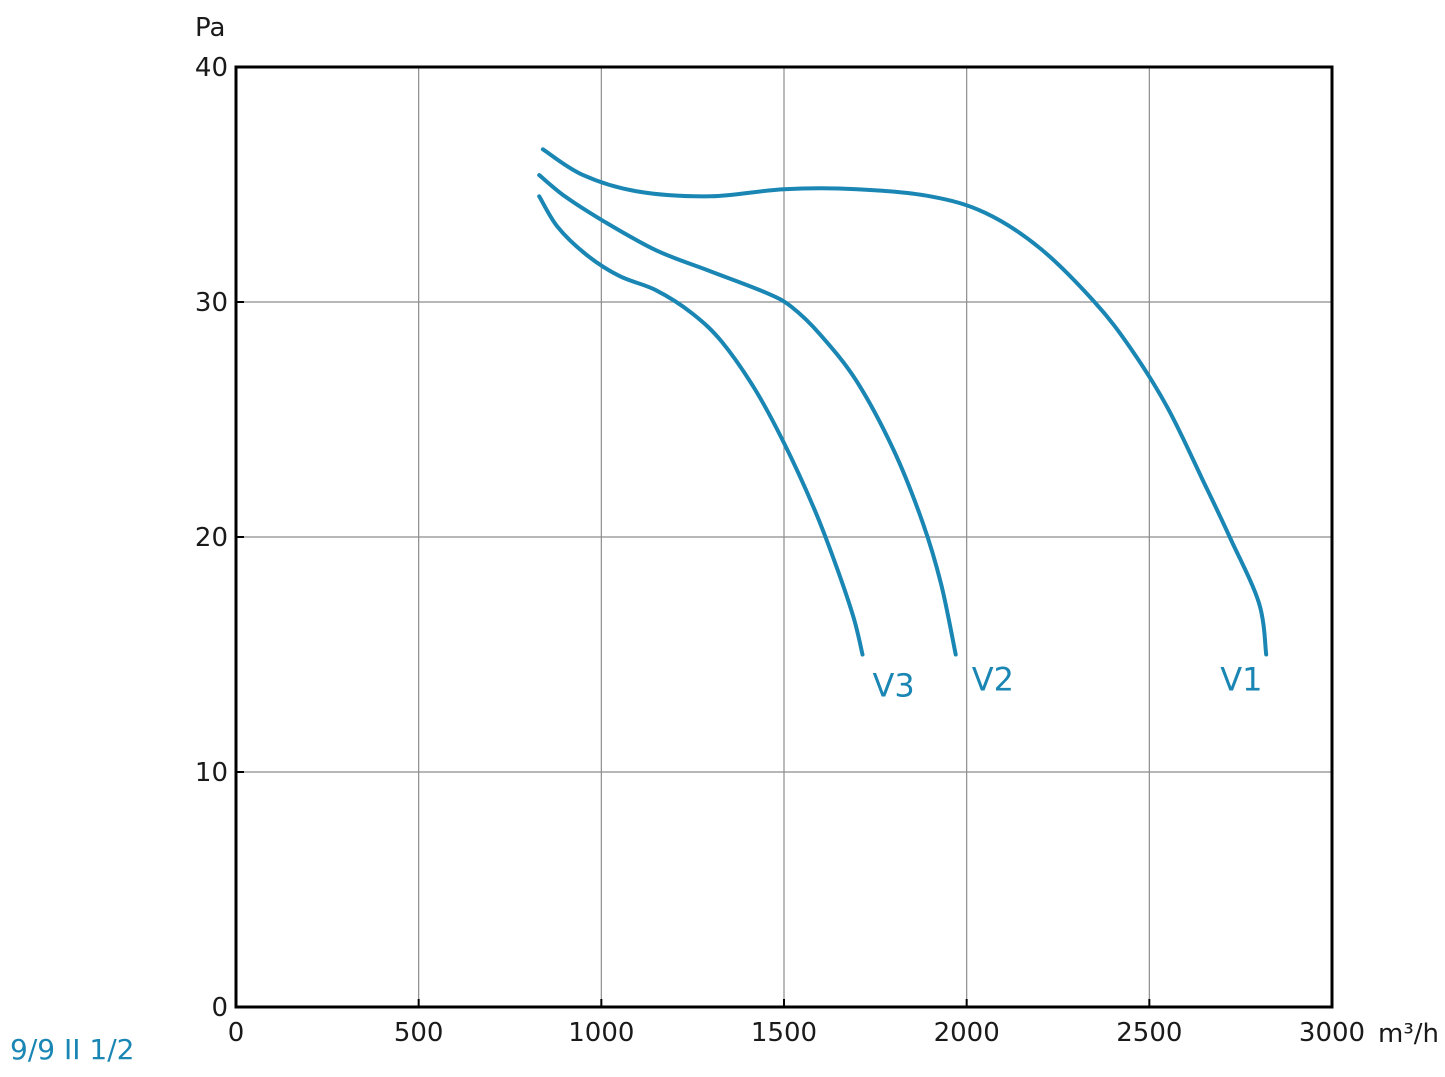  What do you see at coordinates (211, 68) in the screenshot?
I see `y-tick-label-40: 40` at bounding box center [211, 68].